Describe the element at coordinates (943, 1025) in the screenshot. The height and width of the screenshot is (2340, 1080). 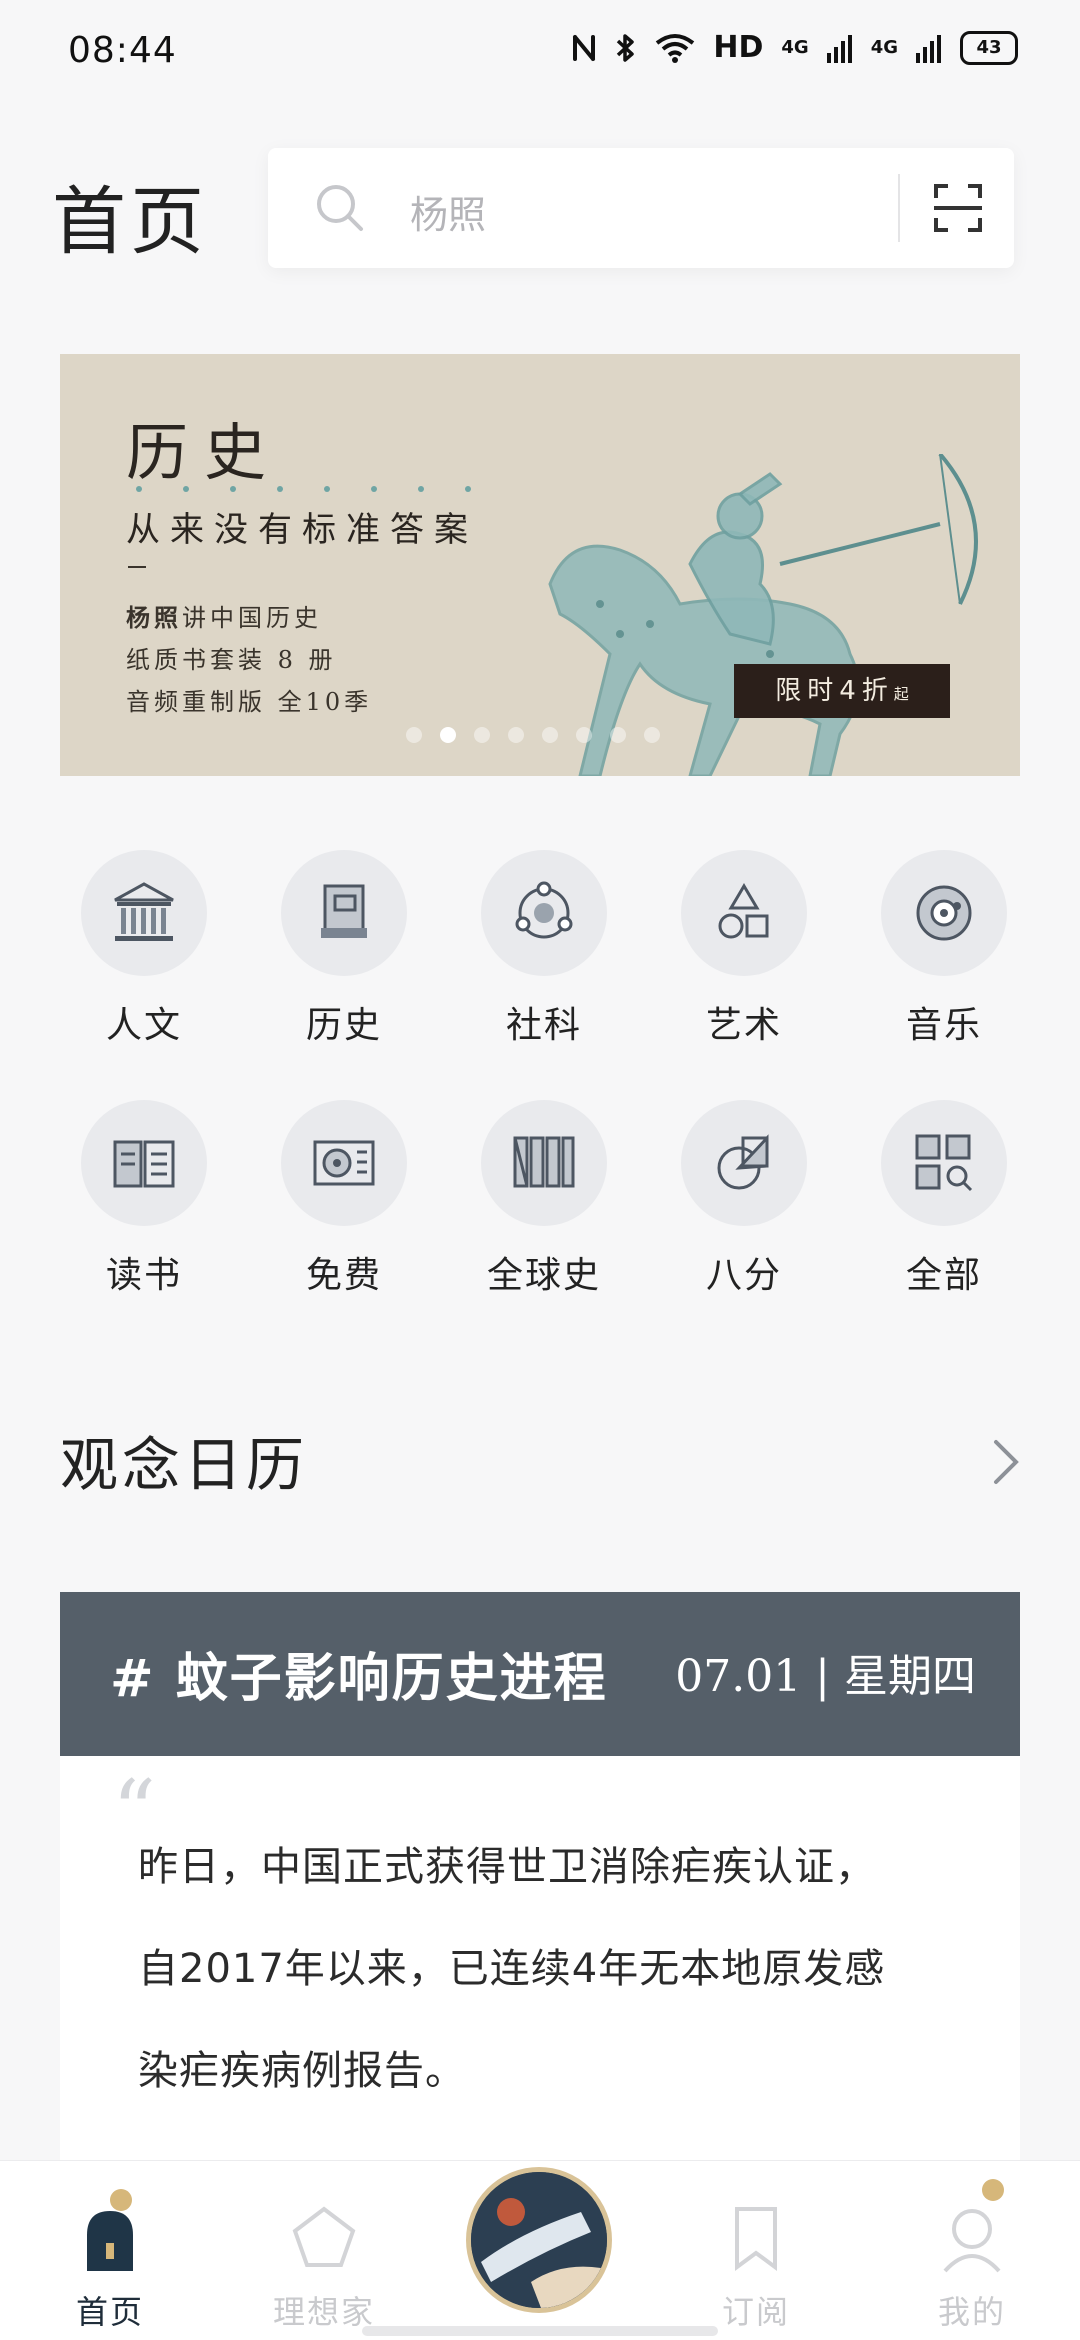
I see `category-label: 音乐` at that location.